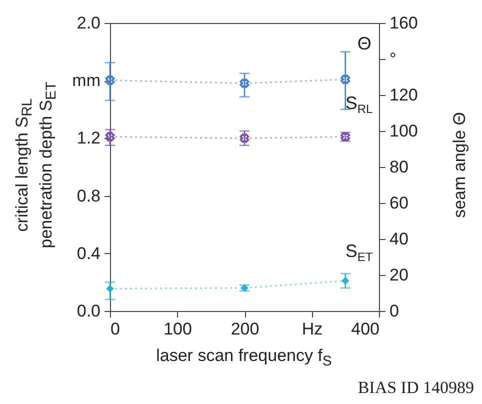 Image resolution: width=482 pixels, height=404 pixels. I want to click on series-label: Θ, so click(364, 43).